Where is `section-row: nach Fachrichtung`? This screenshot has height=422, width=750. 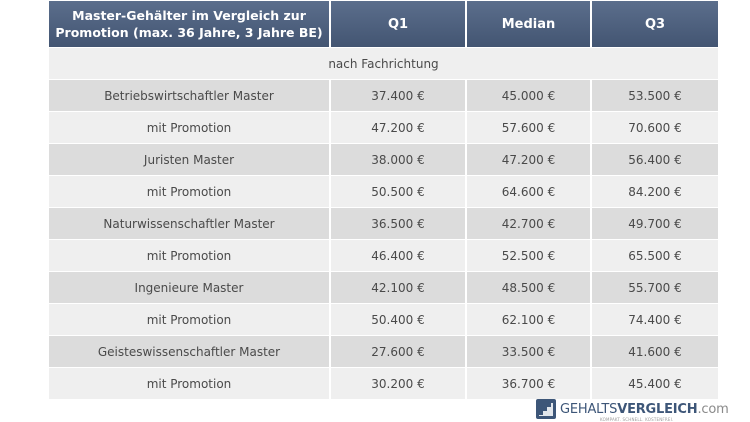 section-row: nach Fachrichtung is located at coordinates (383, 63).